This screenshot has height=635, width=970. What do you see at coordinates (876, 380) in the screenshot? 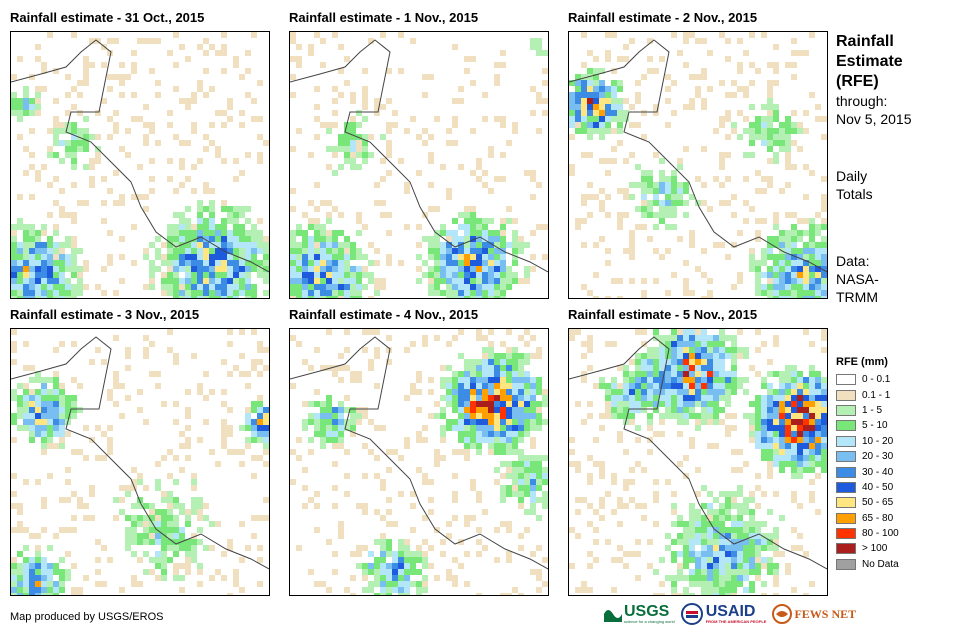
I see `legend-label: 0 - 0.1` at bounding box center [876, 380].